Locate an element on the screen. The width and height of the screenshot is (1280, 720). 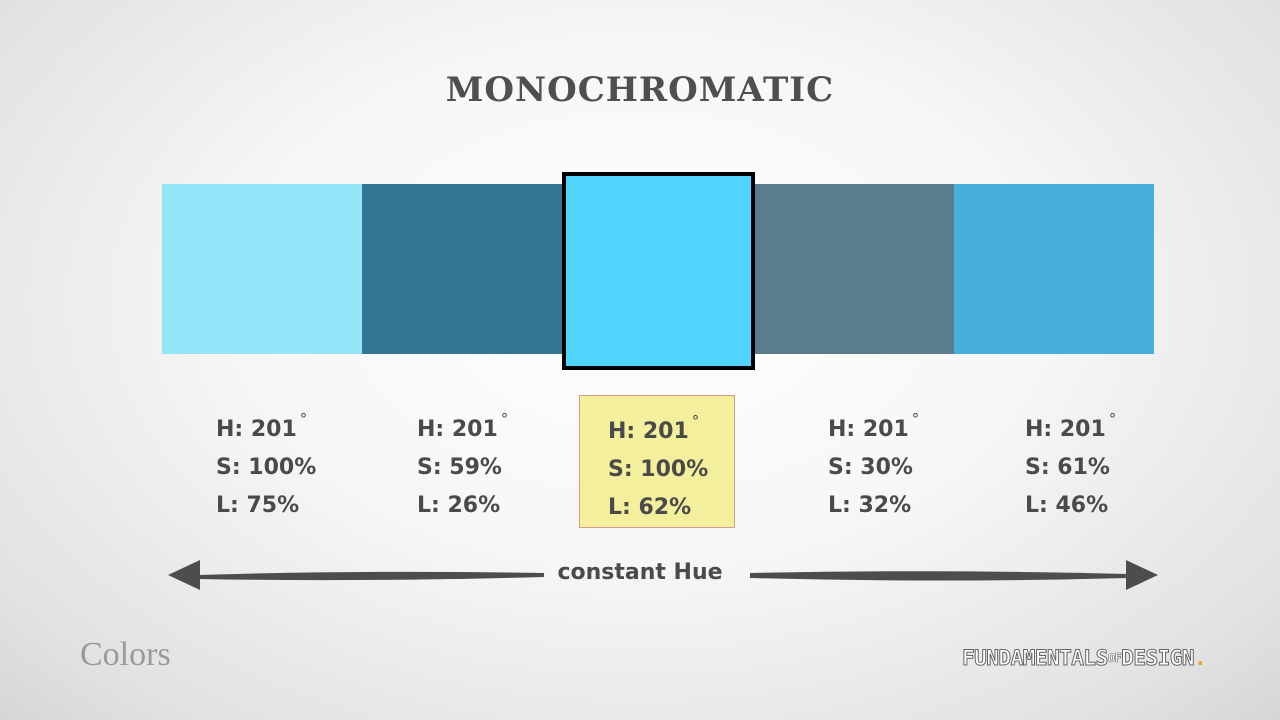
arrow-left-shaft is located at coordinates (371, 576).